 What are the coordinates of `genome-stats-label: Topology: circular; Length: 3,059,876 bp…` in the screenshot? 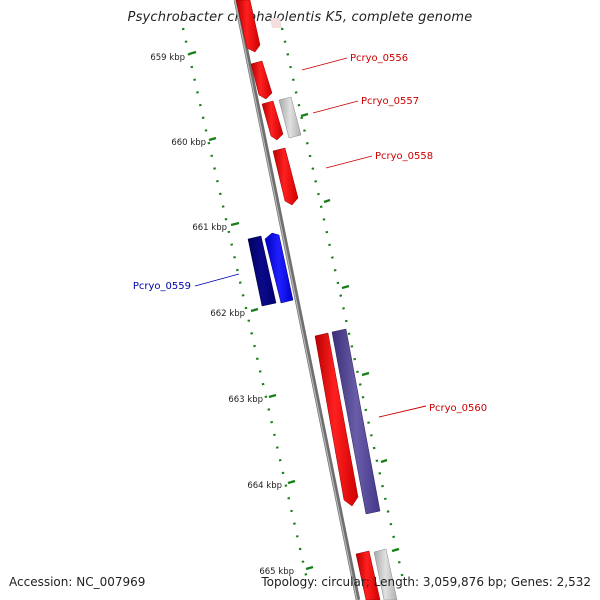 It's located at (426, 582).